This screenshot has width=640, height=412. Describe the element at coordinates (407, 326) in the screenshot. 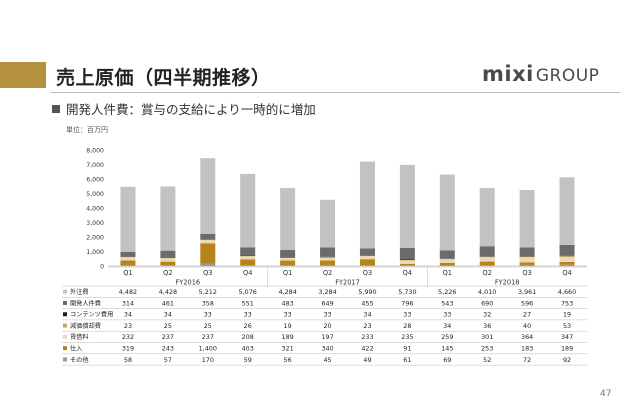

I see `table-cell-value: 28` at that location.